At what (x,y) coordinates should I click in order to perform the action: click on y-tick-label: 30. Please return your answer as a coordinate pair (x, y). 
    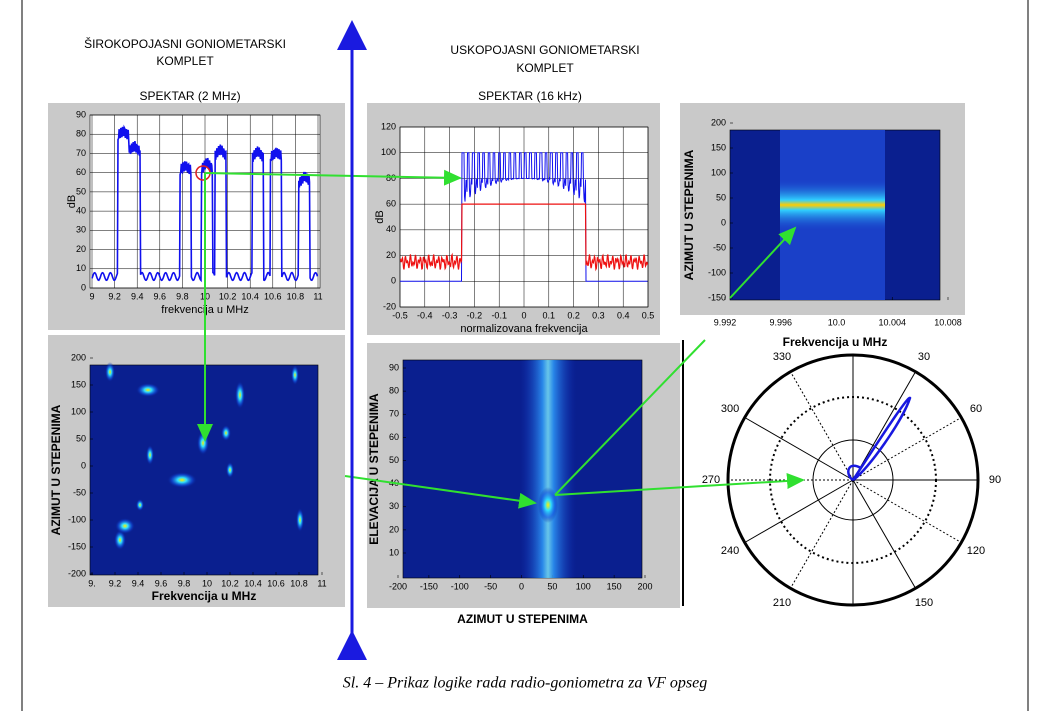
    Looking at the image, I should click on (81, 230).